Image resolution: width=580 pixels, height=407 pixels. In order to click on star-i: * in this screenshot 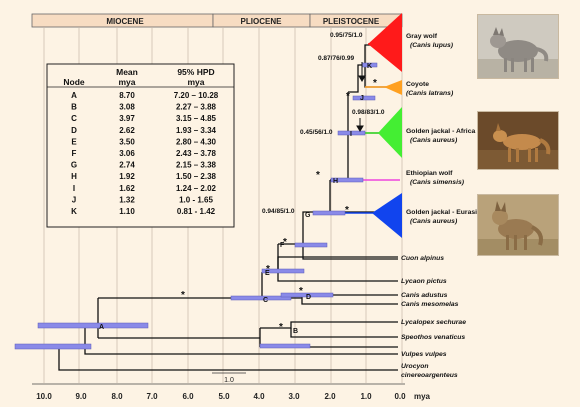, I will do `click(348, 96)`.